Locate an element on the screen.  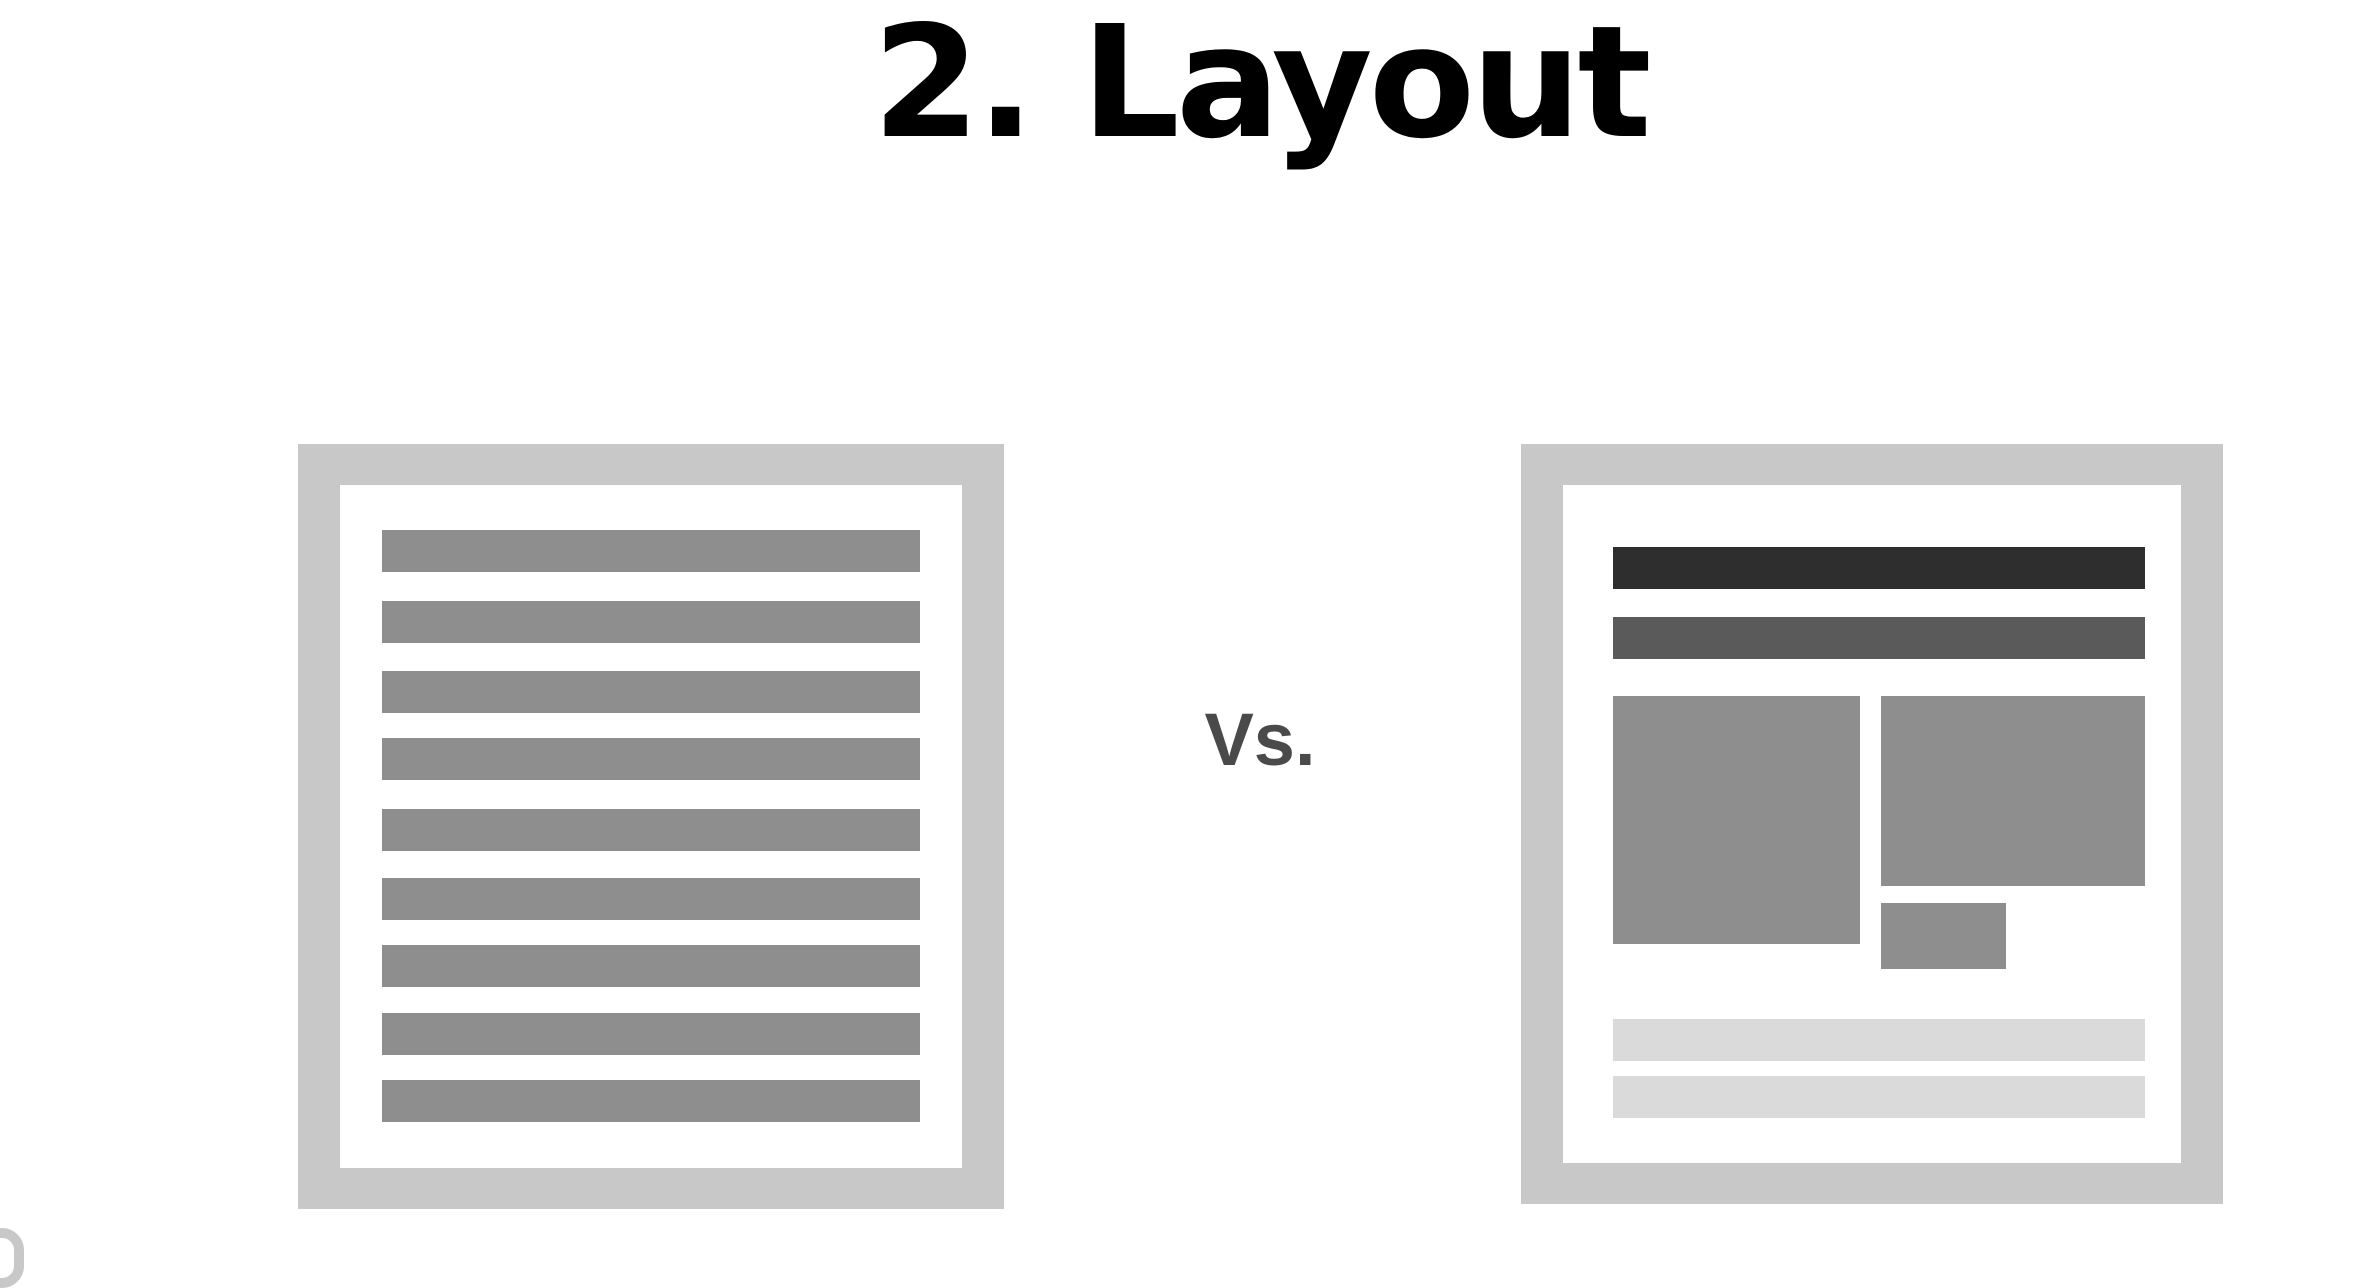
versus-label: Vs. is located at coordinates (1260, 739).